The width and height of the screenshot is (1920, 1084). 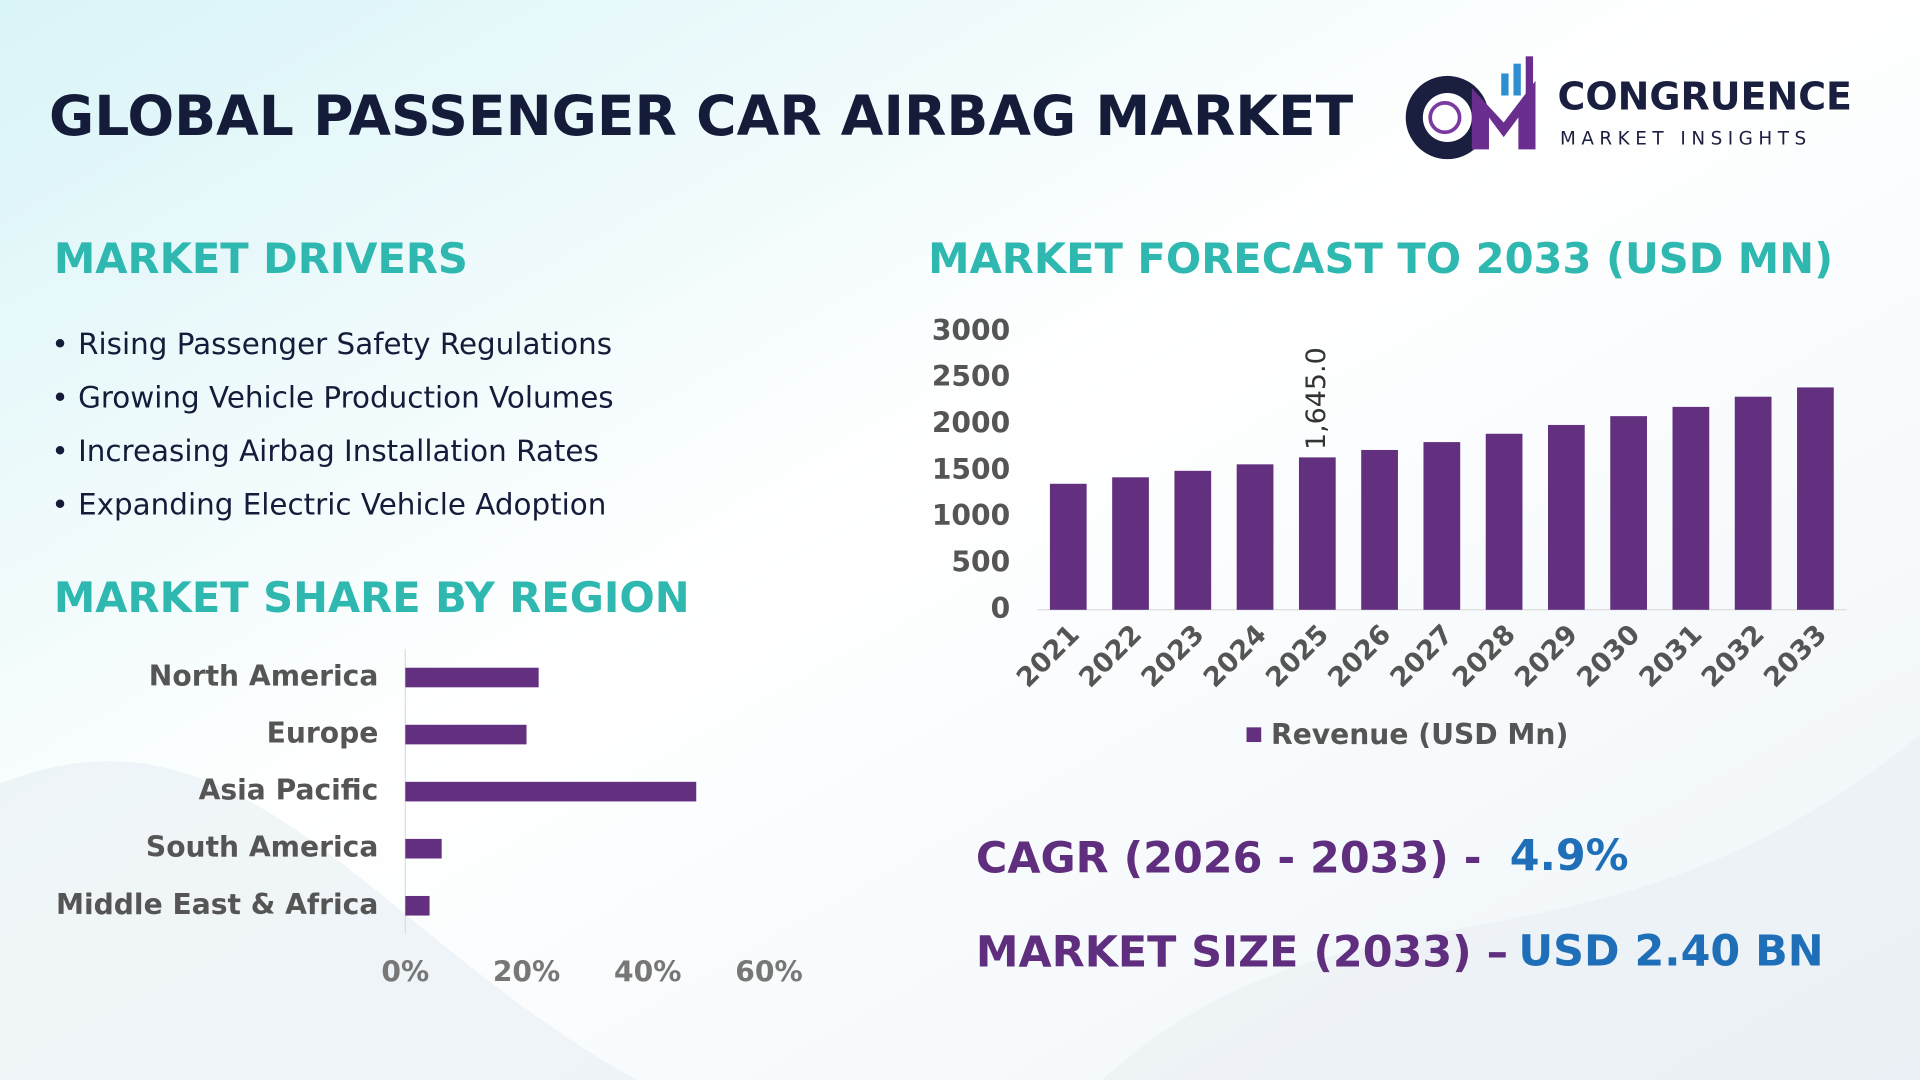 I want to click on x-tick-label: 40%, so click(x=647, y=971).